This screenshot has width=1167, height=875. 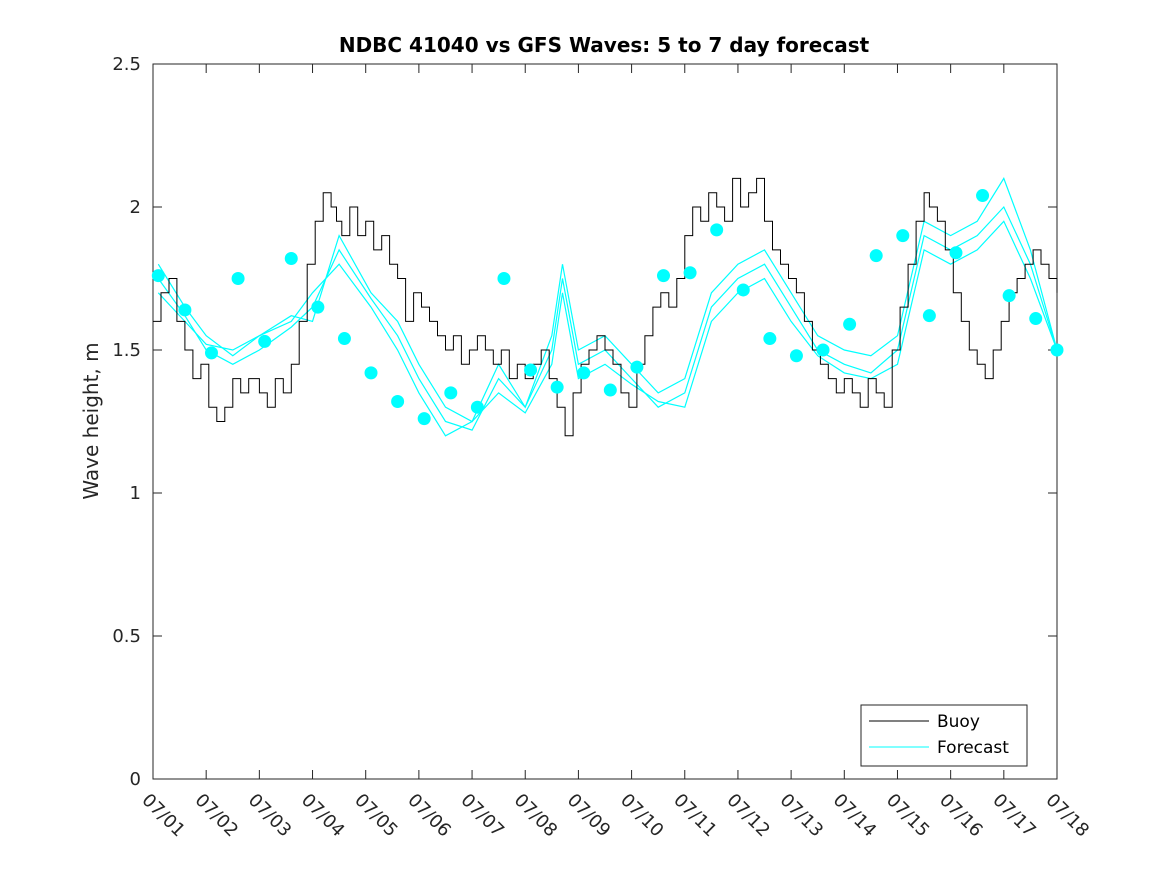 What do you see at coordinates (135, 493) in the screenshot?
I see `y-tick-label: 1` at bounding box center [135, 493].